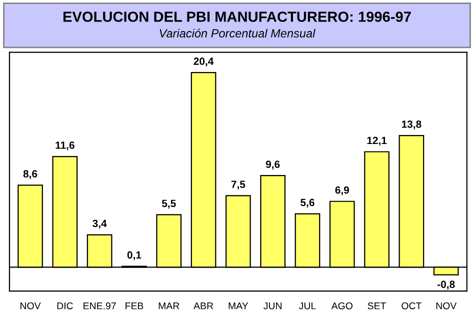 The height and width of the screenshot is (327, 474). I want to click on x-tick-label: FEB, so click(135, 306).